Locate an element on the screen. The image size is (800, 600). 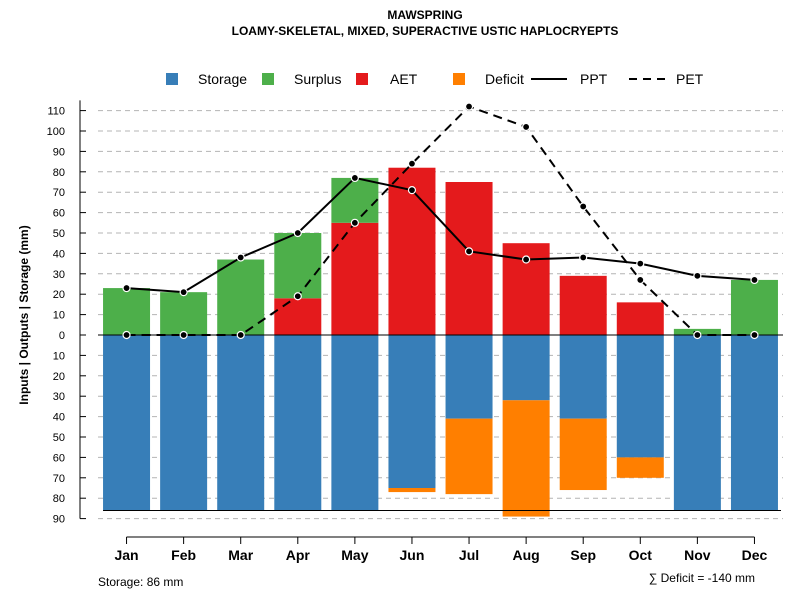
legend-label-surplus: Surplus is located at coordinates (317, 79).